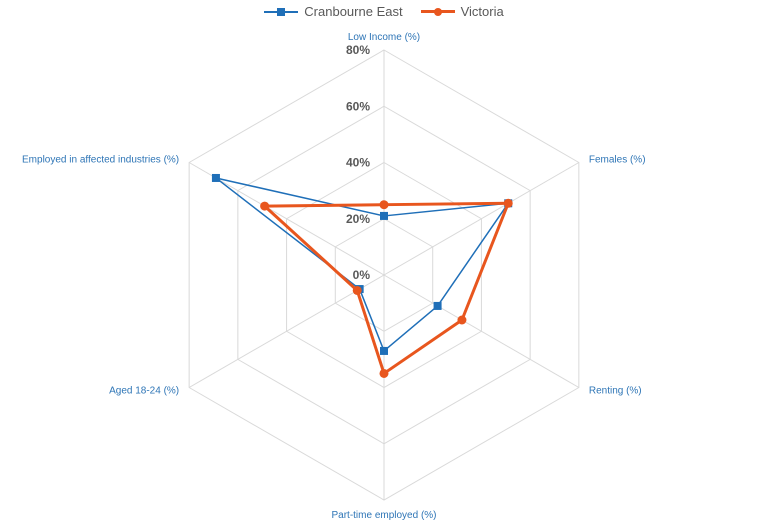 This screenshot has height=520, width=768. I want to click on tick-label-0: 0%, so click(362, 275).